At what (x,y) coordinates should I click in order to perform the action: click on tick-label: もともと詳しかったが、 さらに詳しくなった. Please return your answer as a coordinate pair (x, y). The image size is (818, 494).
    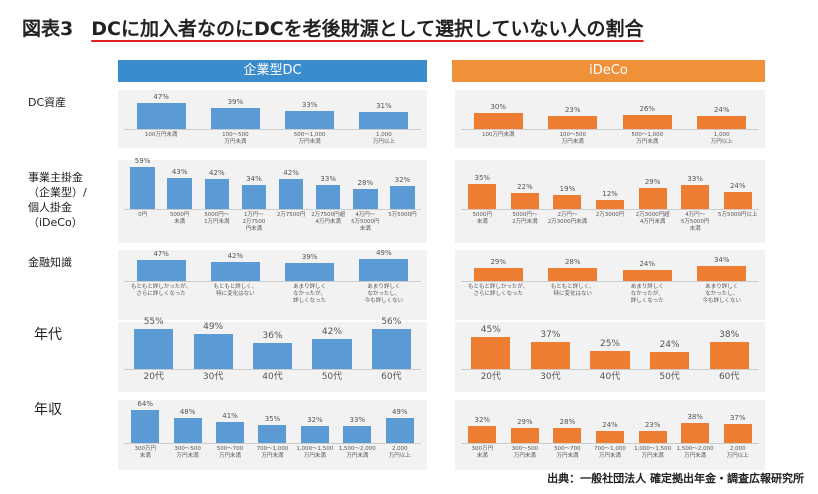
    Looking at the image, I should click on (161, 290).